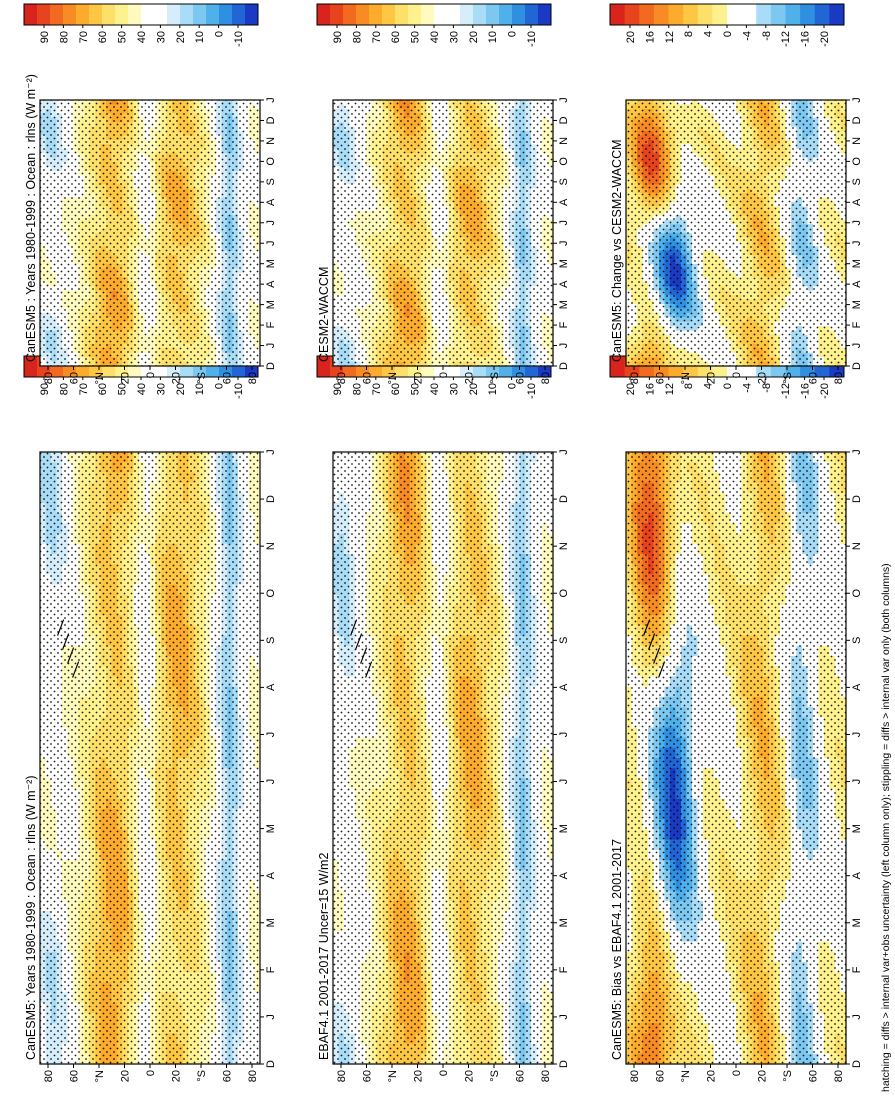 The image size is (895, 1105). I want to click on colorbar-tick-label: 80, so click(64, 37).